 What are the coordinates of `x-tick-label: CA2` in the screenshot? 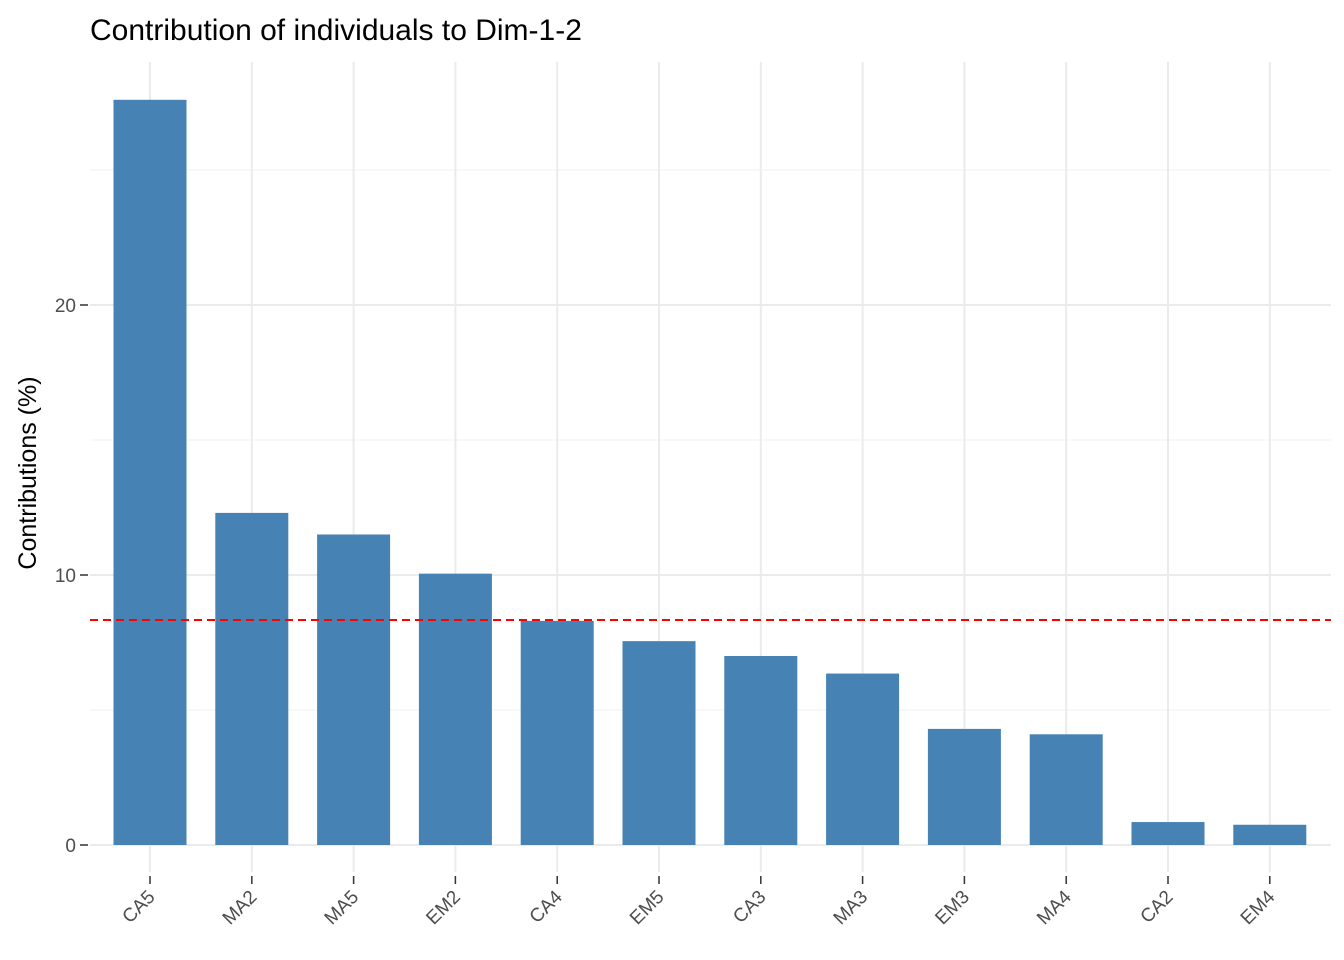 It's located at (1157, 907).